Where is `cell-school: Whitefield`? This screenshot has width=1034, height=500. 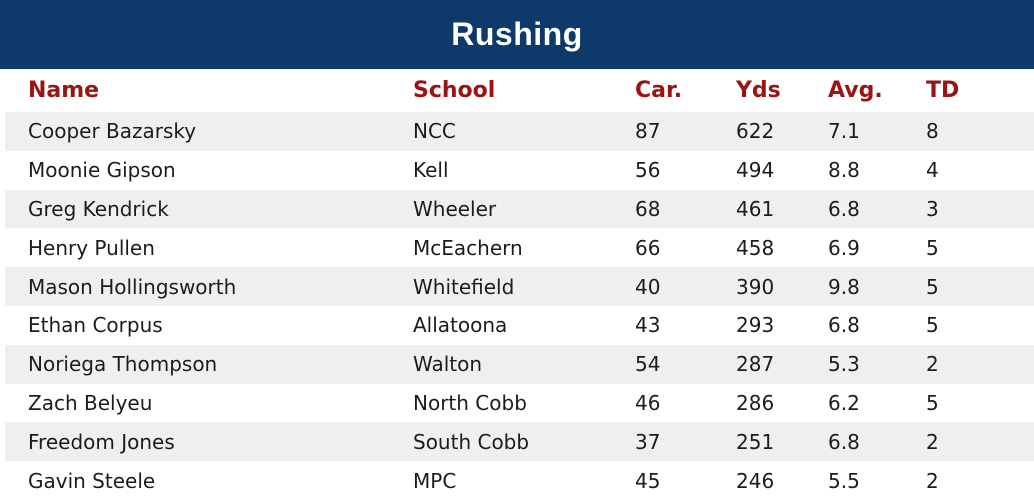 cell-school: Whitefield is located at coordinates (464, 286).